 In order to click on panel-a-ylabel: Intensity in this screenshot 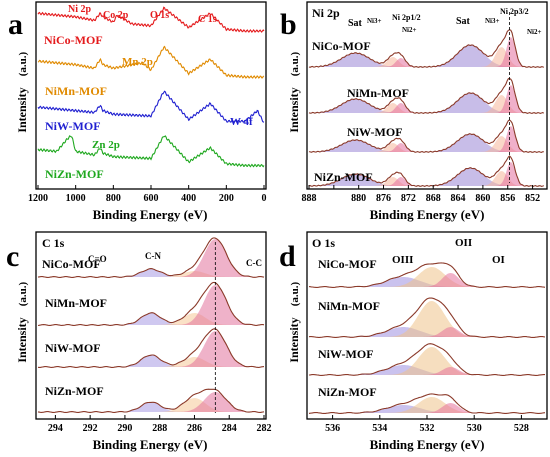, I will do `click(22, 109)`.